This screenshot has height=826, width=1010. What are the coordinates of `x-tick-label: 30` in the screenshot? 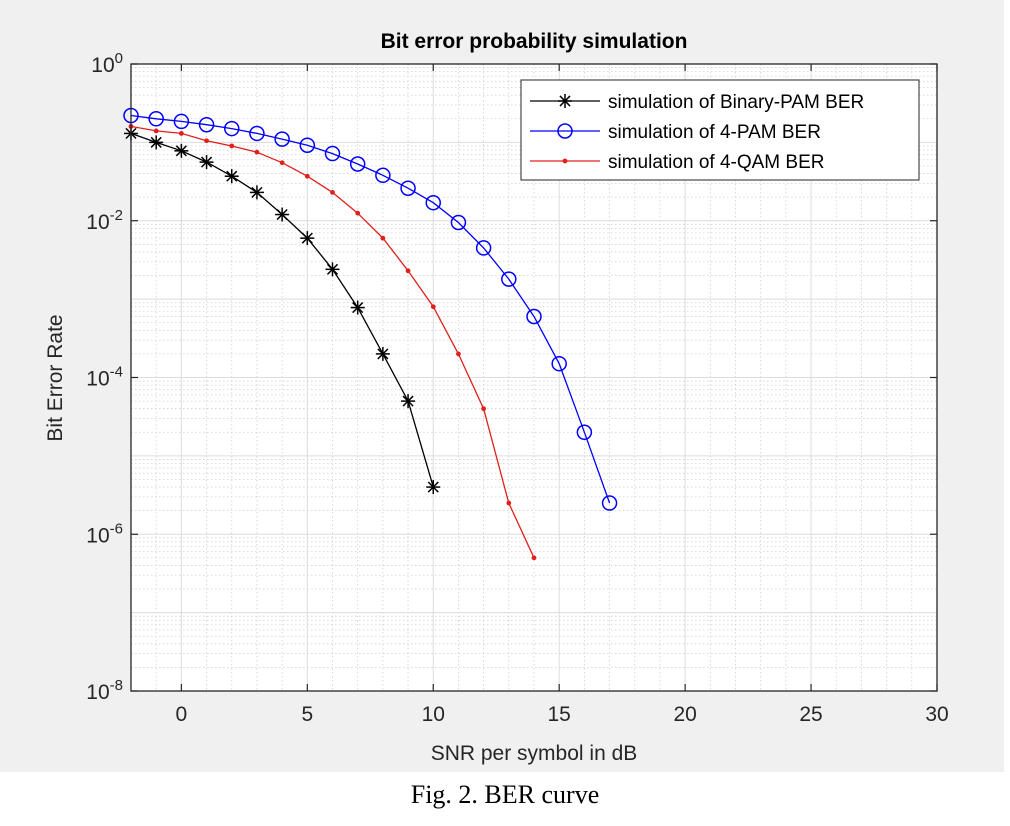 It's located at (936, 714).